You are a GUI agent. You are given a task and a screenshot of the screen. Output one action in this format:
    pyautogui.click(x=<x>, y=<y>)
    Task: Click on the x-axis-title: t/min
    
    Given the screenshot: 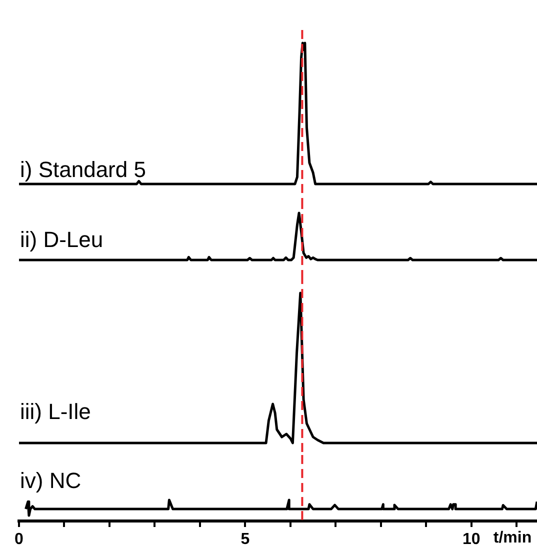 What is the action you would take?
    pyautogui.click(x=512, y=537)
    